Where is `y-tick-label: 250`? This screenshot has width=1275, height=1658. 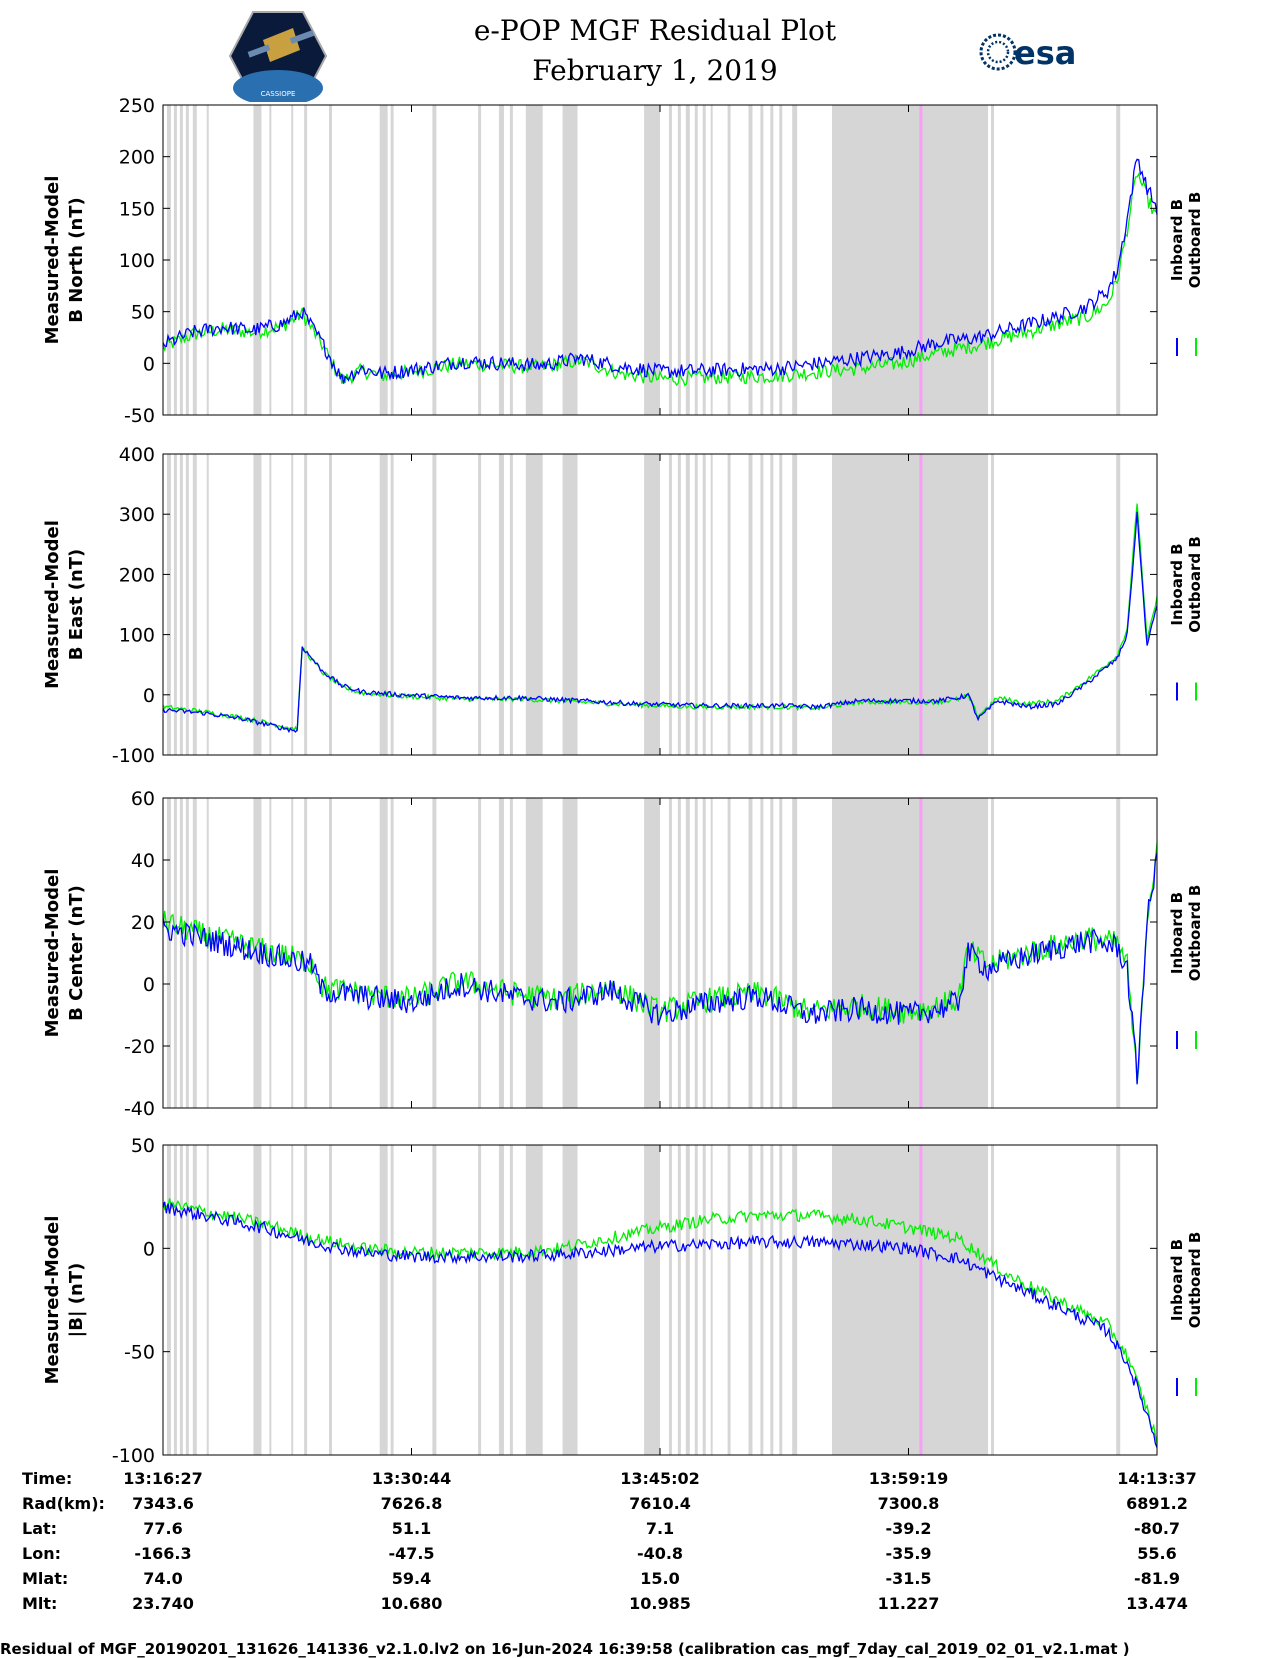 y-tick-label: 250 is located at coordinates (137, 106).